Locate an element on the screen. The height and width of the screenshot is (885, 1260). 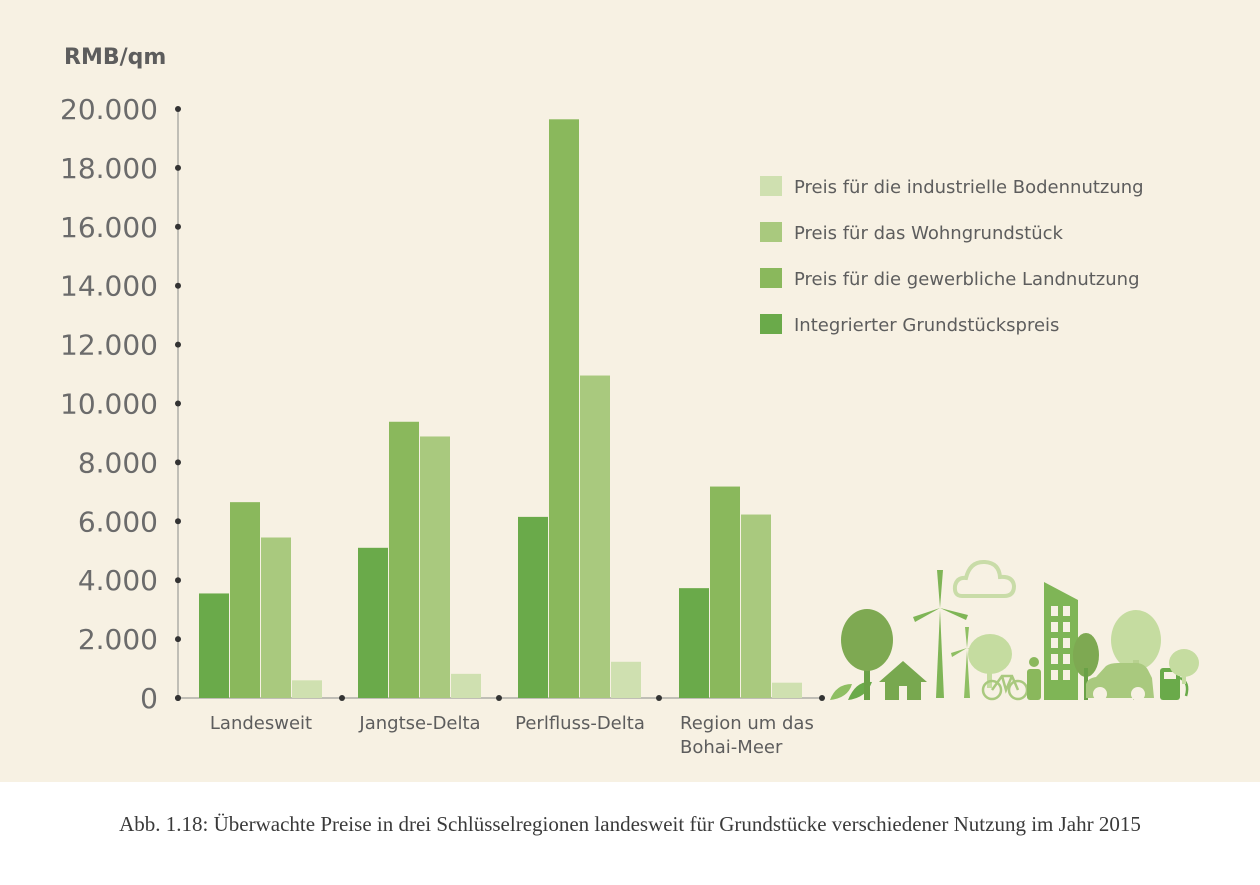
person-icon is located at coordinates (1034, 662).